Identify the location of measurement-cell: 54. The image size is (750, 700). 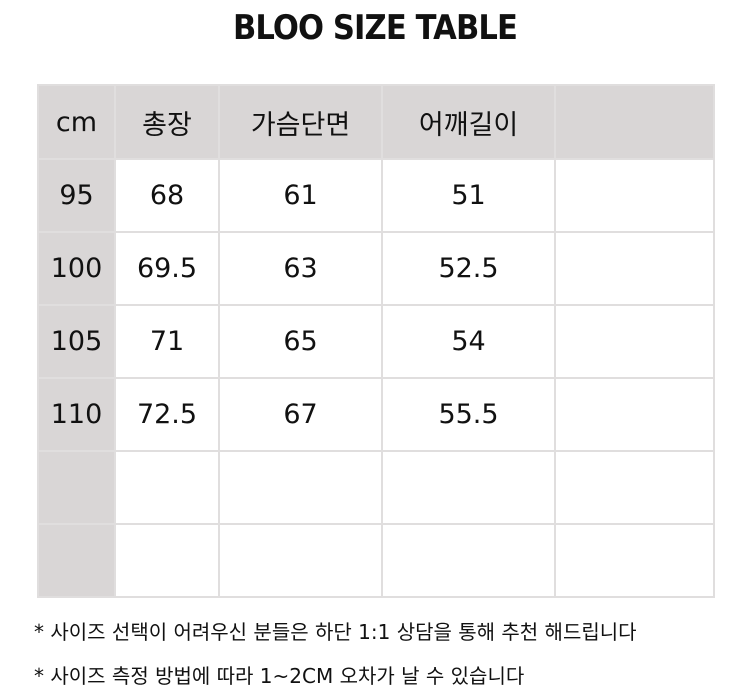
(468, 341).